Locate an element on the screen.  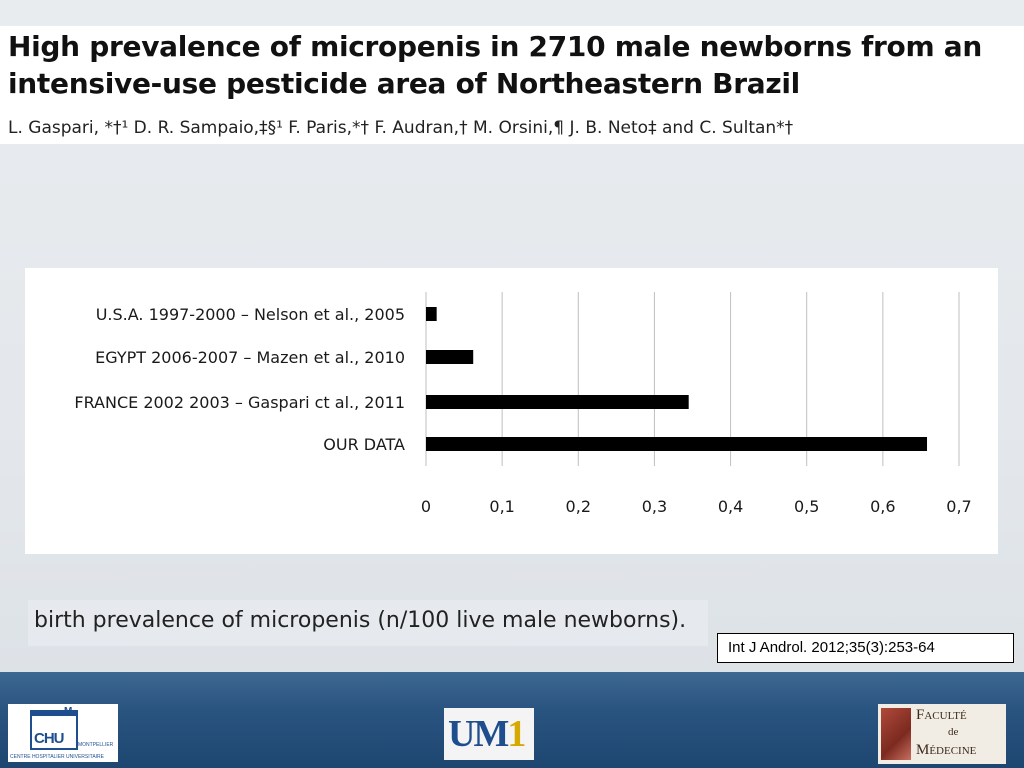
chu-logo-text: CHU is located at coordinates (49, 738).